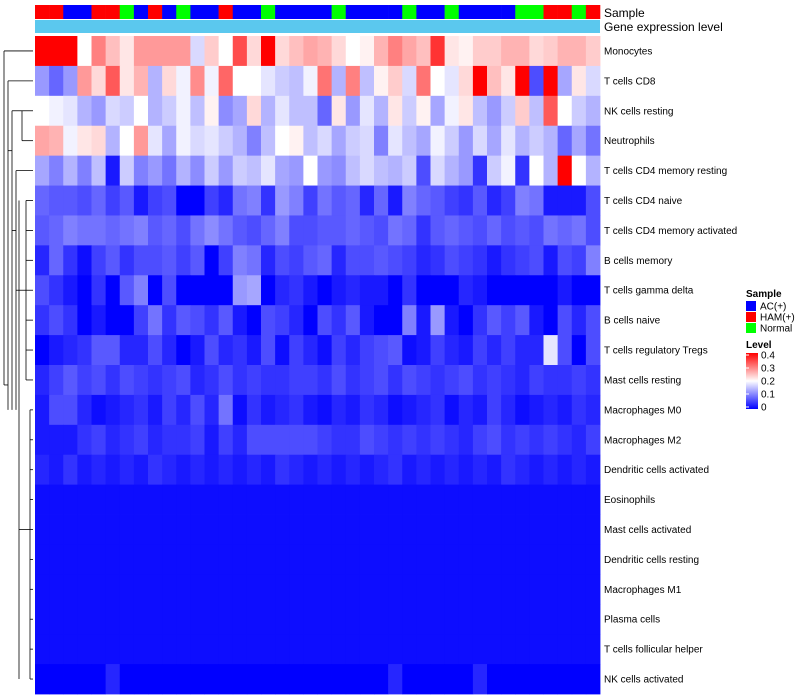 The height and width of the screenshot is (700, 800). Describe the element at coordinates (630, 81) in the screenshot. I see `row-label: T cells CD8` at that location.